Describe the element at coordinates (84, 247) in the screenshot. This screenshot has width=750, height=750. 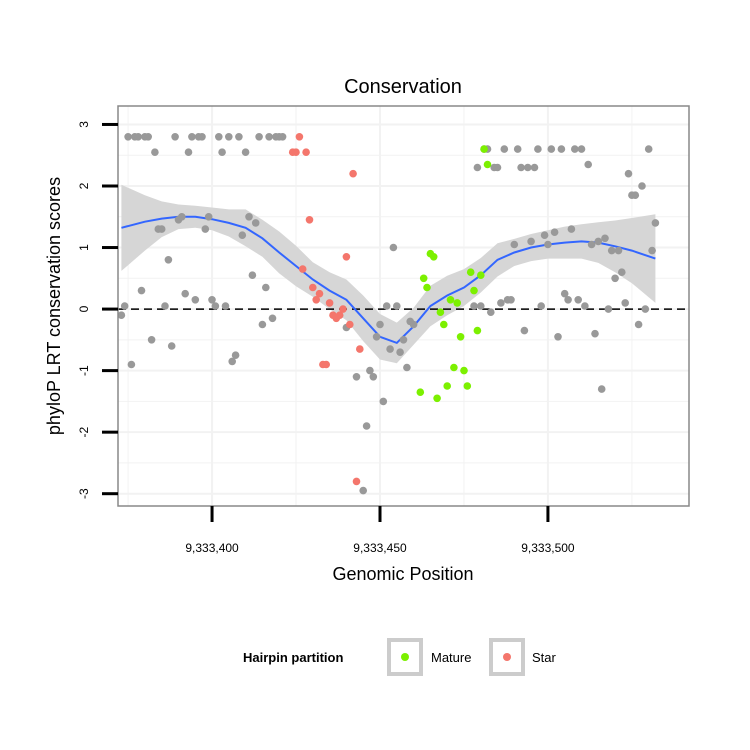
I see `y-tick-label: 1` at that location.